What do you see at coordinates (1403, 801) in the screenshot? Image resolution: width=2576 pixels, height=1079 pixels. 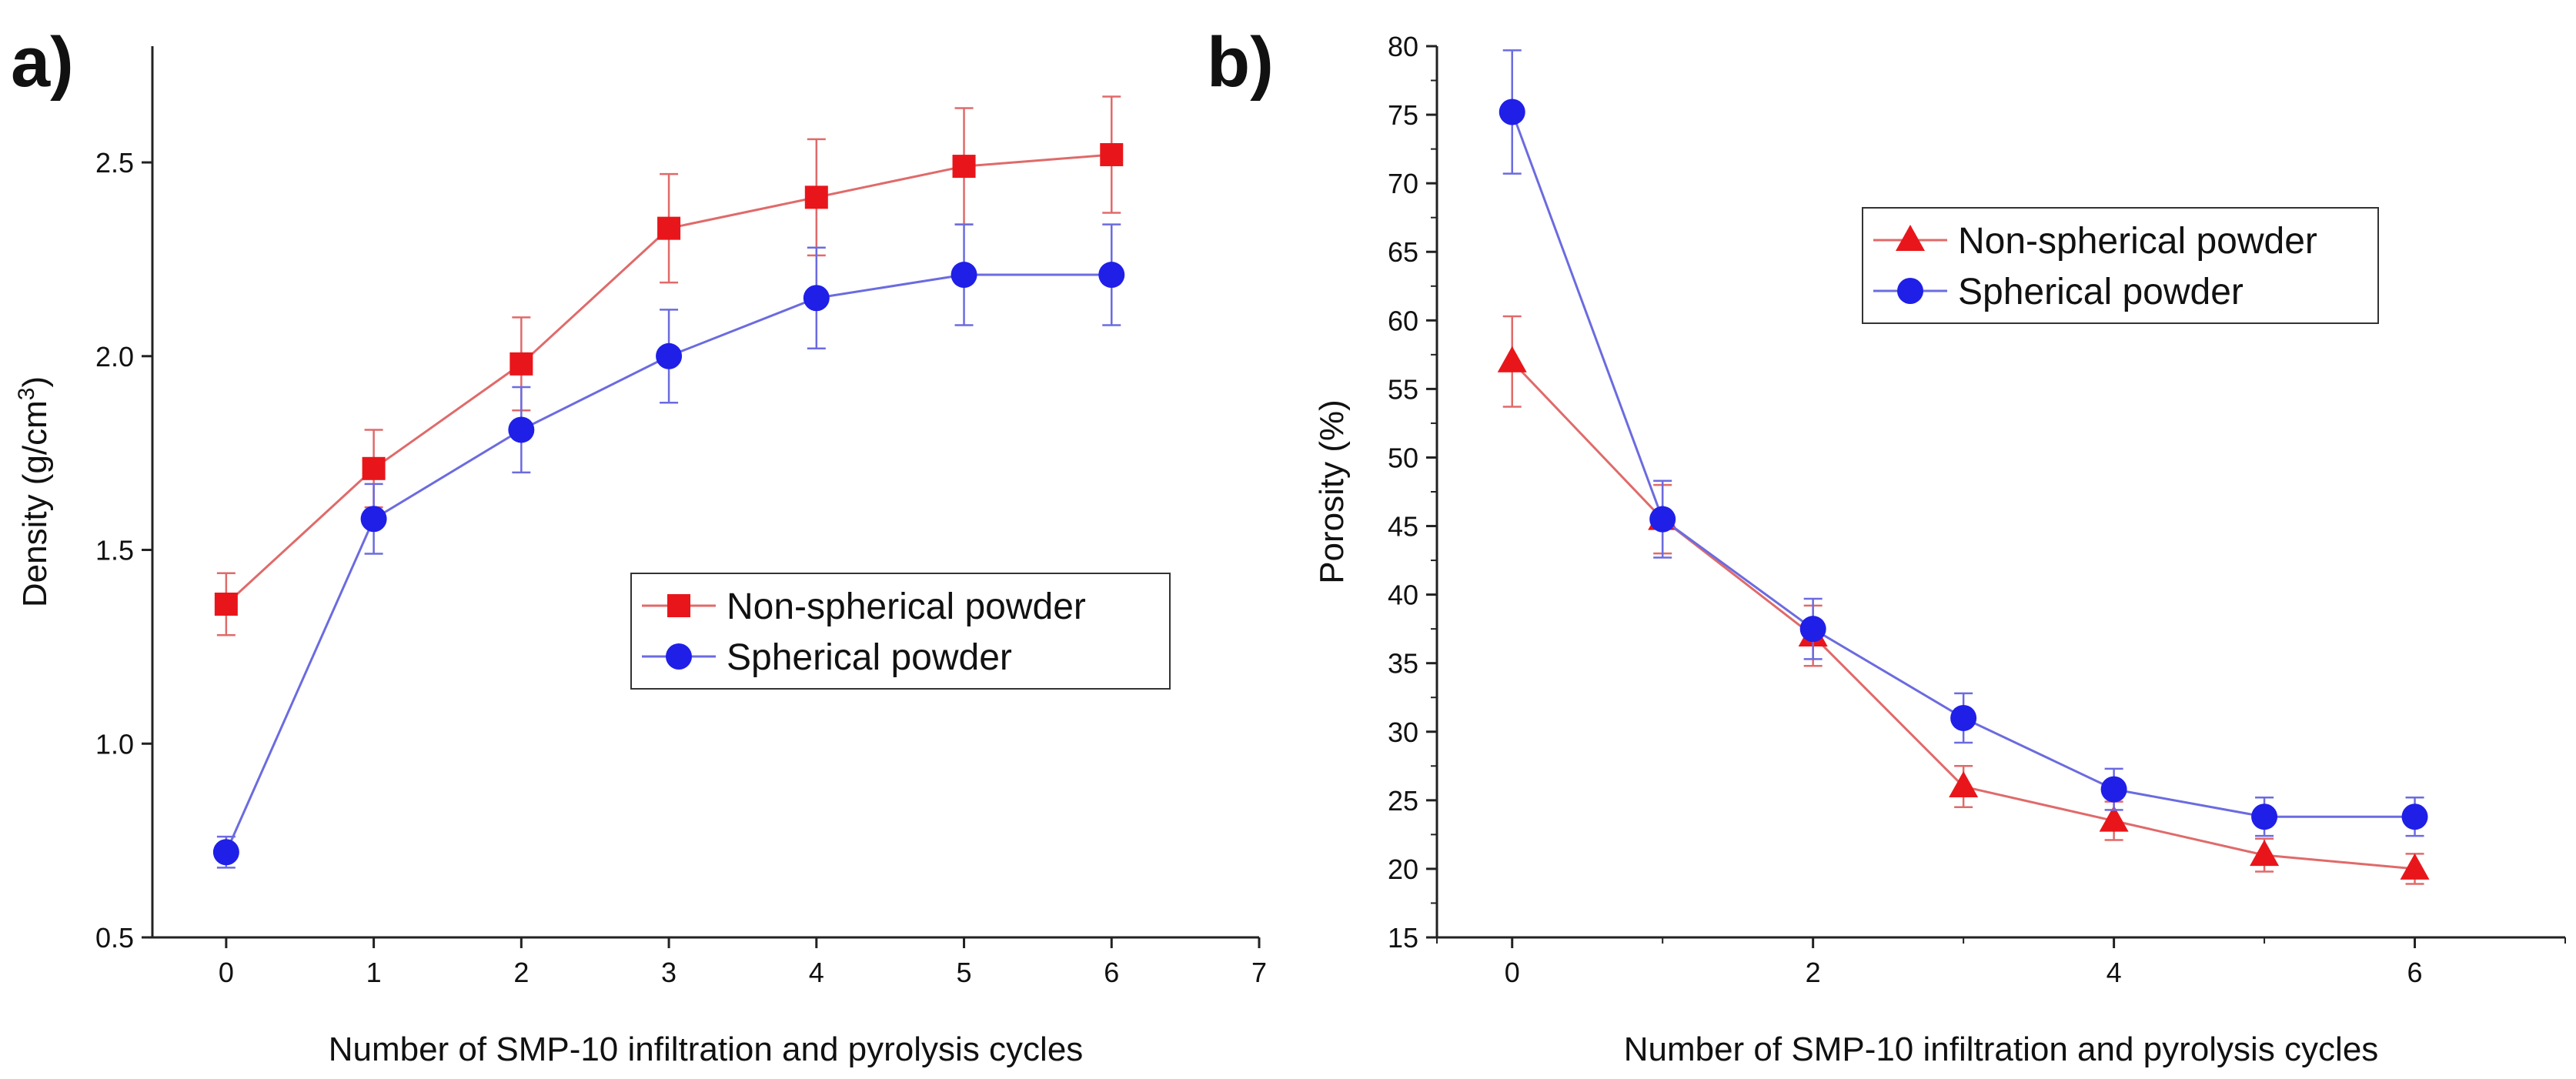 I see `y-tick-label: 25` at bounding box center [1403, 801].